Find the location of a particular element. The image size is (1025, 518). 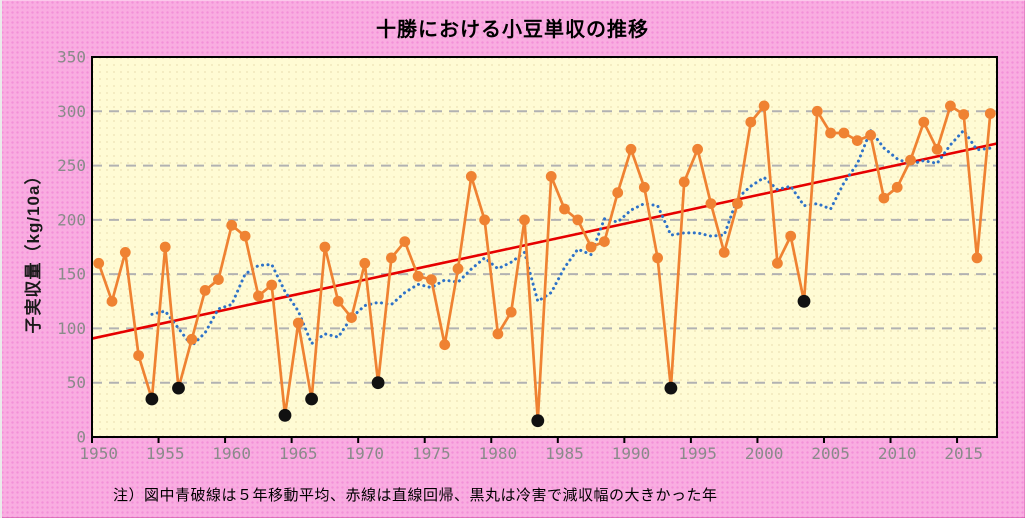

x-tick-label-1950: 1950 is located at coordinates (98, 453).